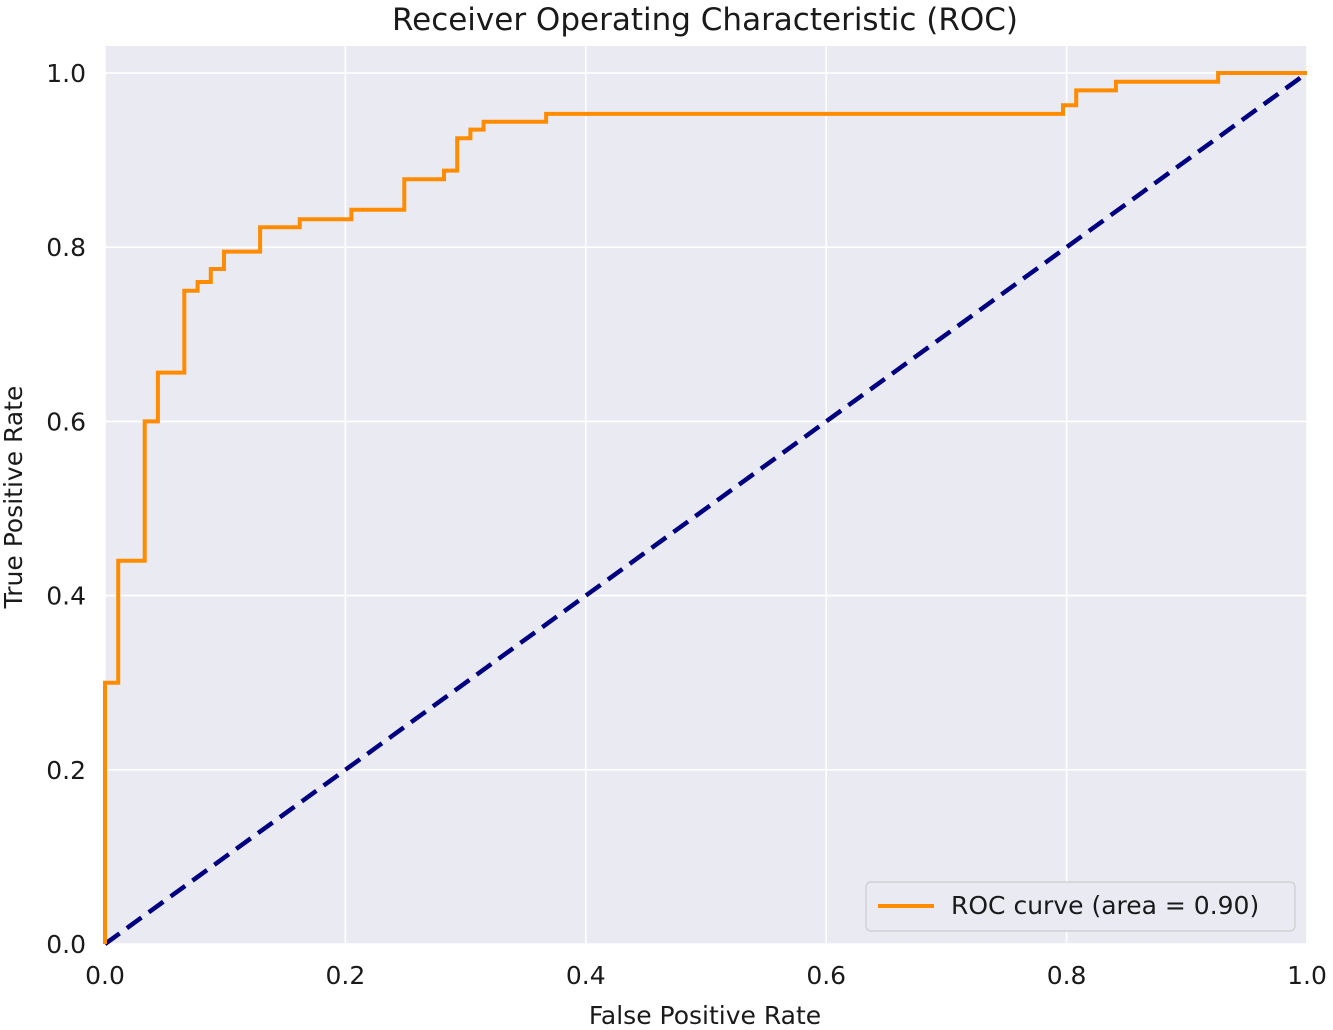 Image resolution: width=1333 pixels, height=1030 pixels. I want to click on x-tick-label: 0.6, so click(826, 975).